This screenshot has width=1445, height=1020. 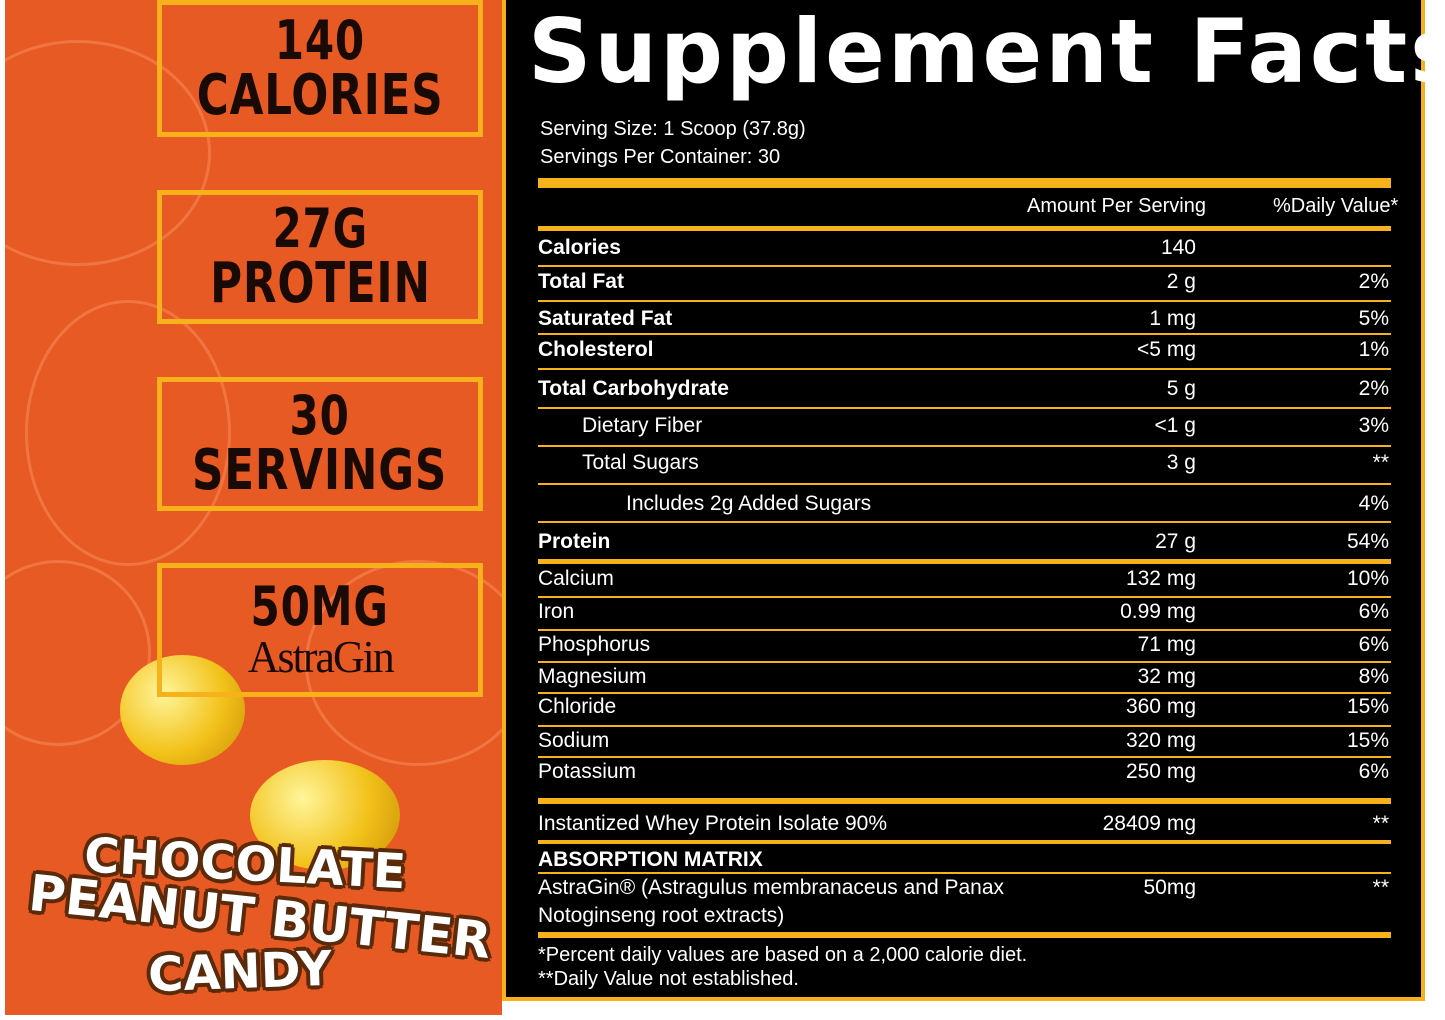 I want to click on nutrient-name: Total Fat, so click(x=581, y=281).